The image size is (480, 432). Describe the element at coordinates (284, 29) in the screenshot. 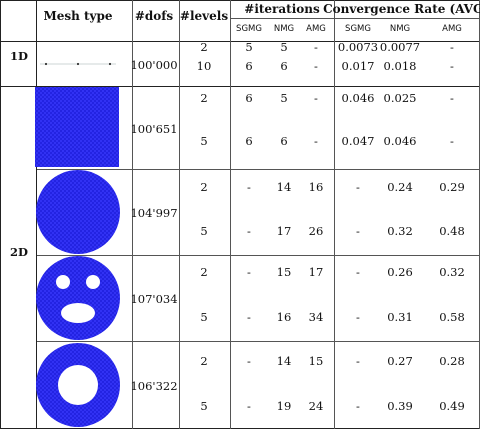

I see `subheader-1: NMG` at that location.